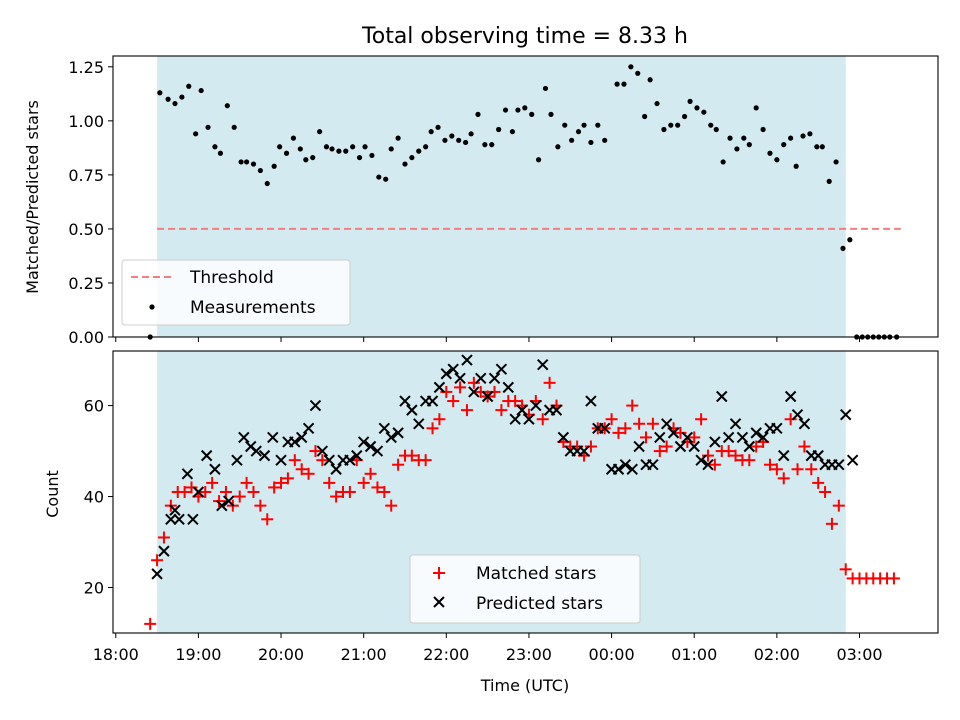  I want to click on legend-threshold-label: Threshold, so click(231, 278).